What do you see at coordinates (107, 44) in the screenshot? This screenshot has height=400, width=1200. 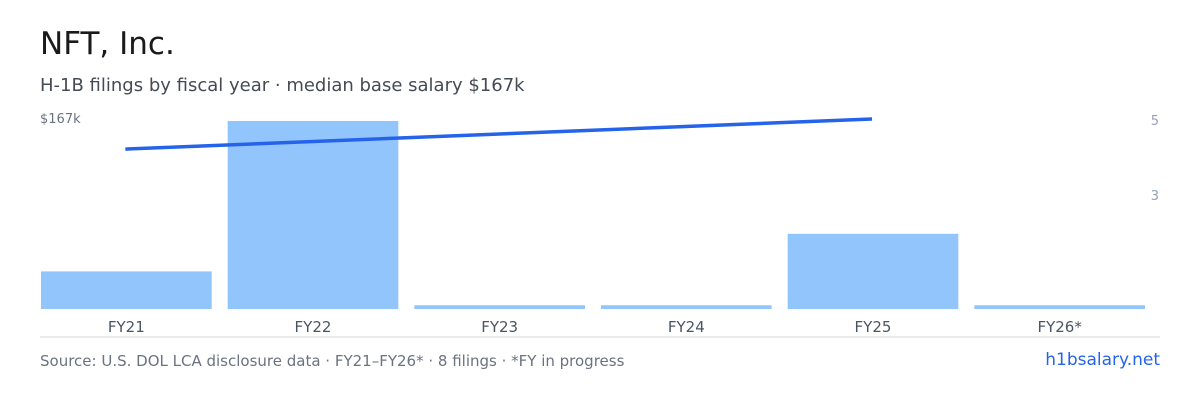 I see `chart-title: NFT, Inc.` at bounding box center [107, 44].